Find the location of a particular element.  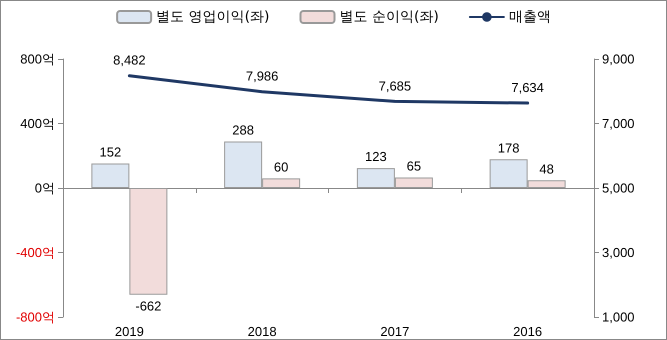

y2-tick-label: 1,000 is located at coordinates (618, 317).